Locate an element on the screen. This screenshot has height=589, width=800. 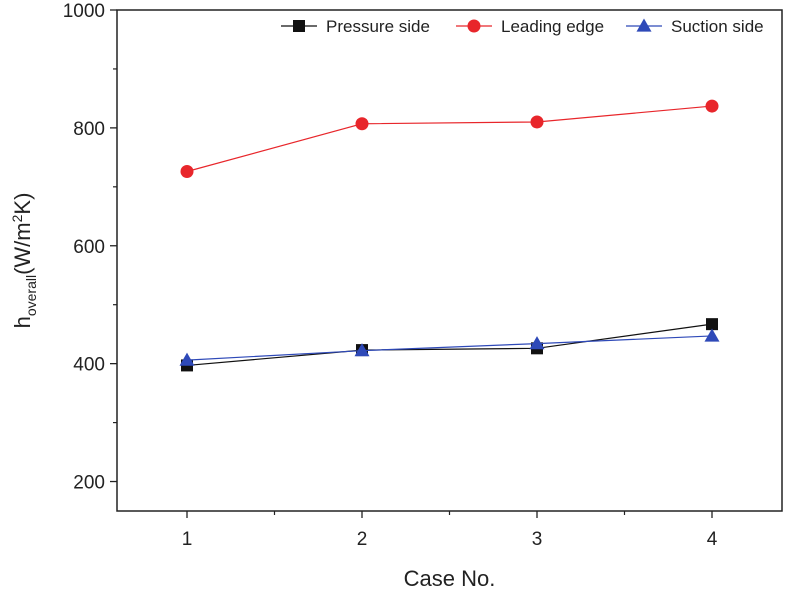
series-line-pressure-side is located at coordinates (449, 345).